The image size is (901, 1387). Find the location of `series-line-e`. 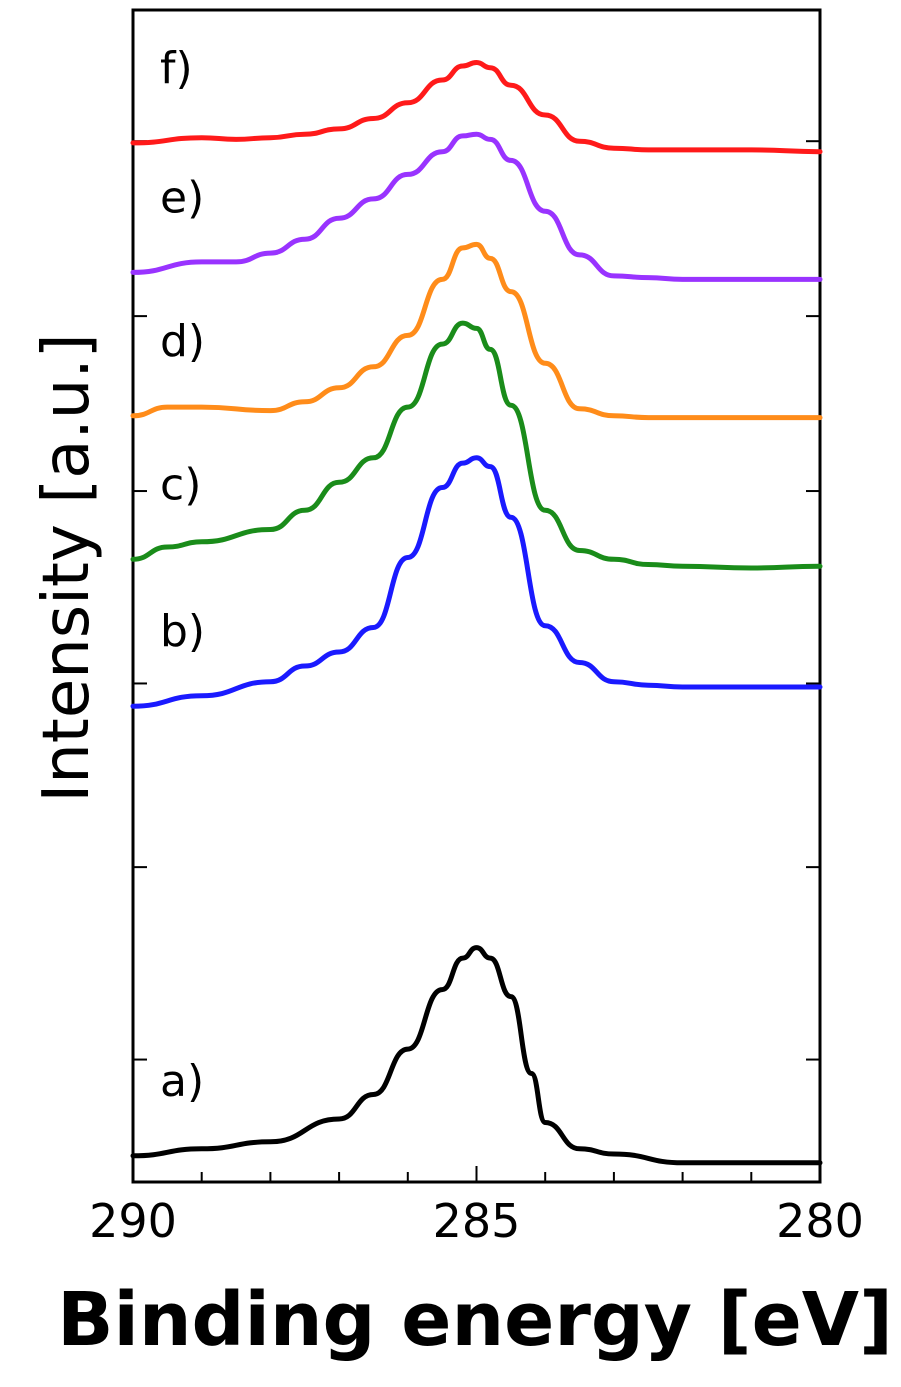

series-line-e is located at coordinates (476, 206).